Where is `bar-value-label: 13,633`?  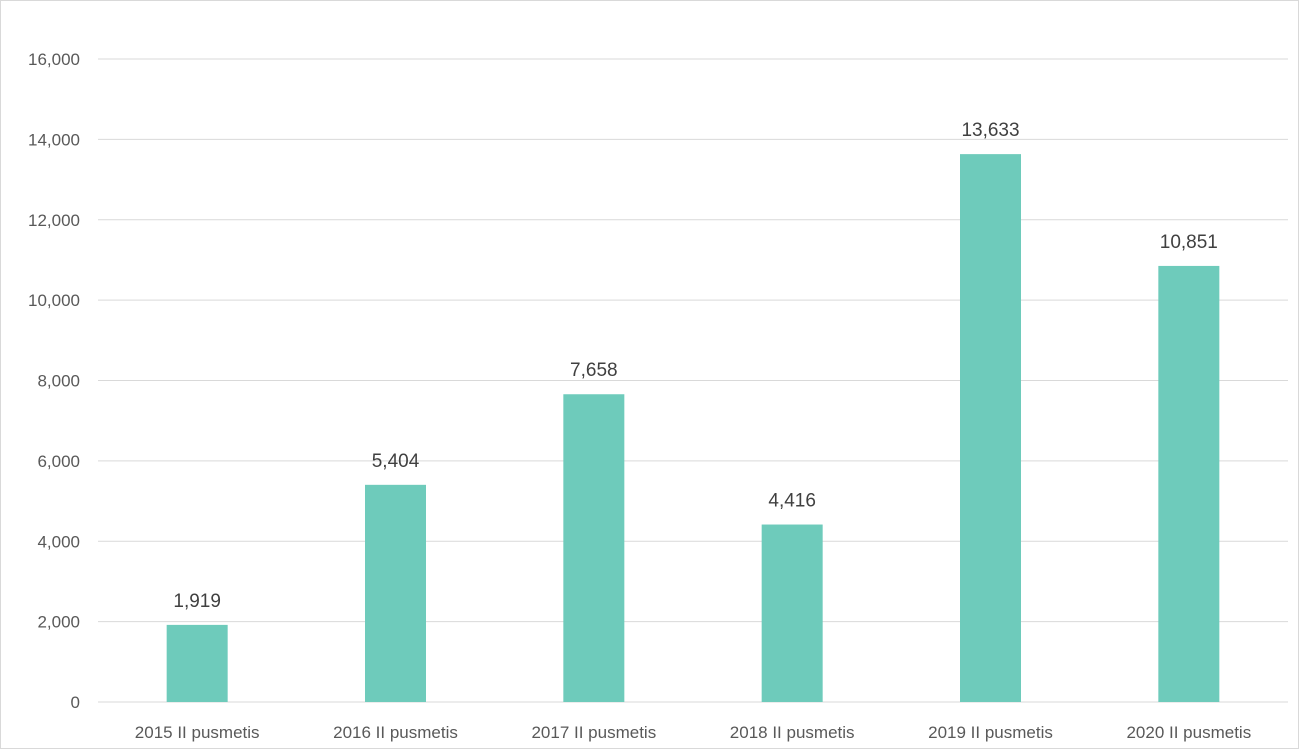
bar-value-label: 13,633 is located at coordinates (990, 130).